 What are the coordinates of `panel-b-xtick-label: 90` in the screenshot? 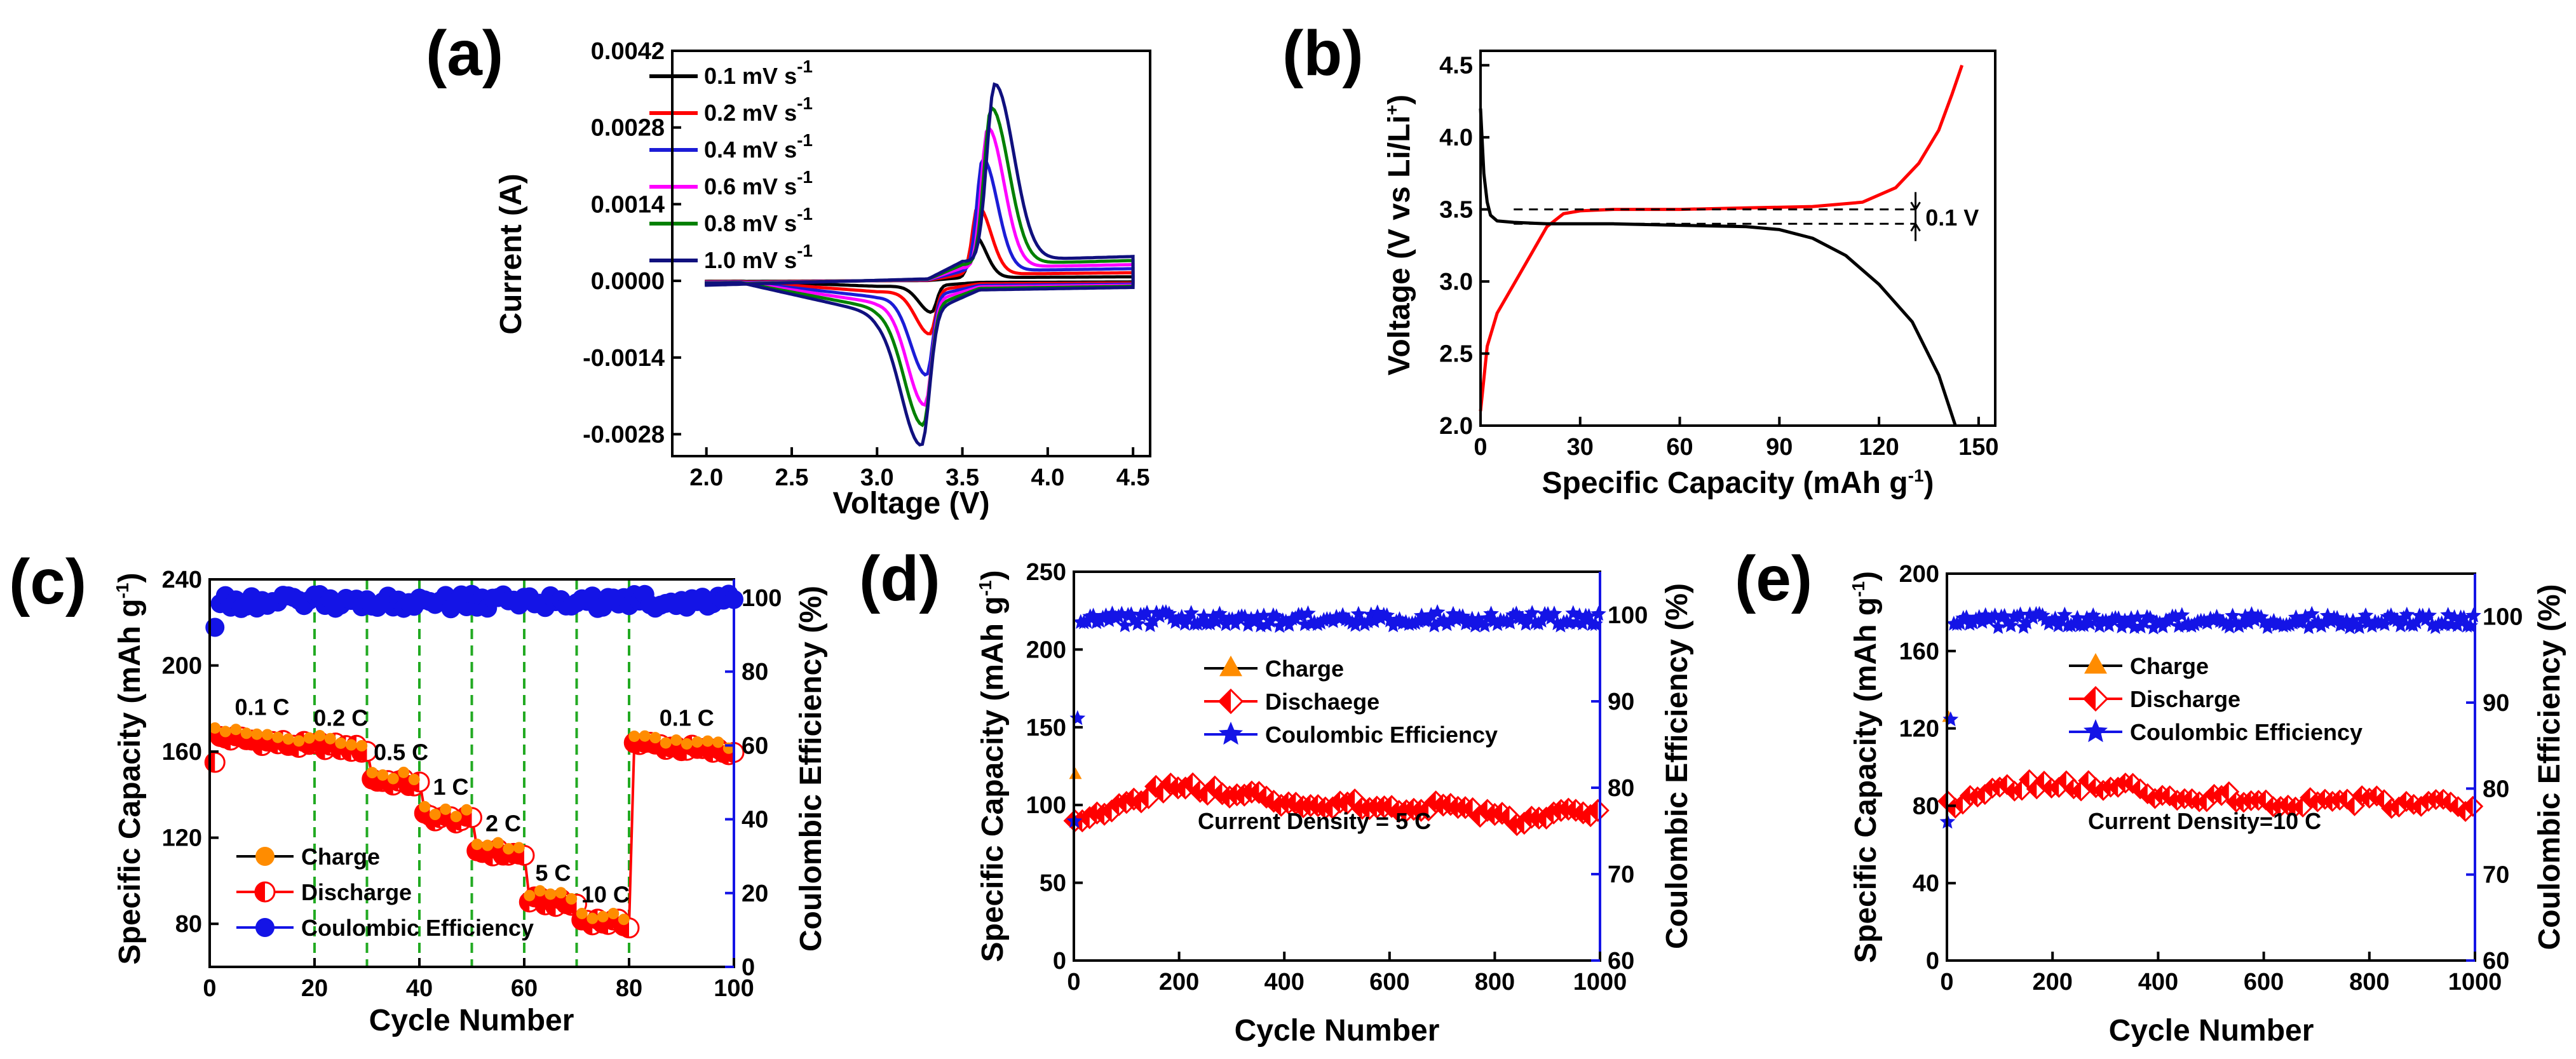 It's located at (1779, 447).